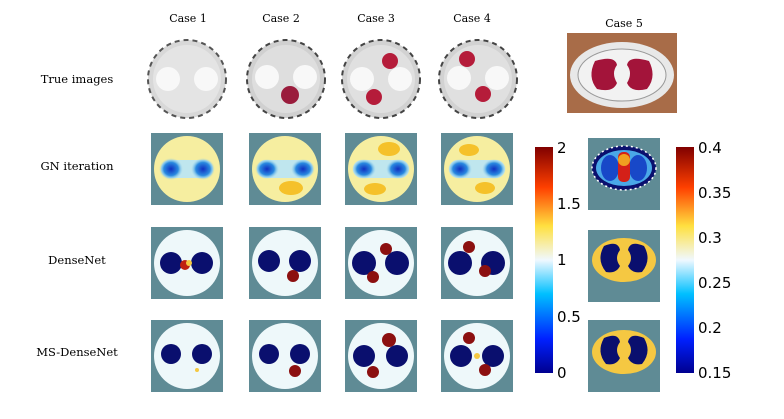 The image size is (784, 419). Describe the element at coordinates (710, 328) in the screenshot. I see `colorbar-right-tick-0-2: 0.2` at that location.